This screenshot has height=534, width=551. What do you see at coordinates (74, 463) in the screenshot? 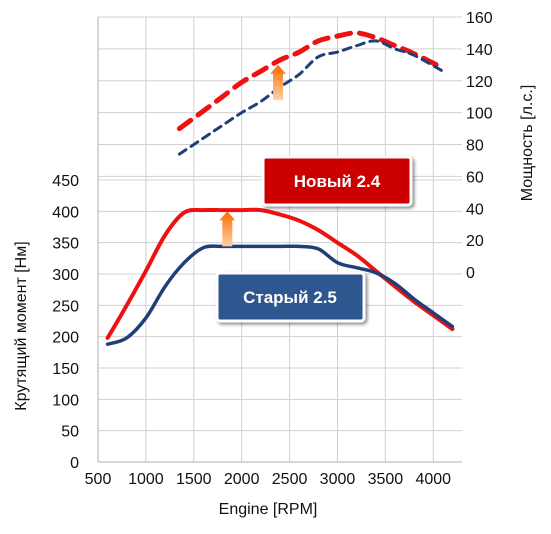
I see `y-left-tick-label: 0` at bounding box center [74, 463].